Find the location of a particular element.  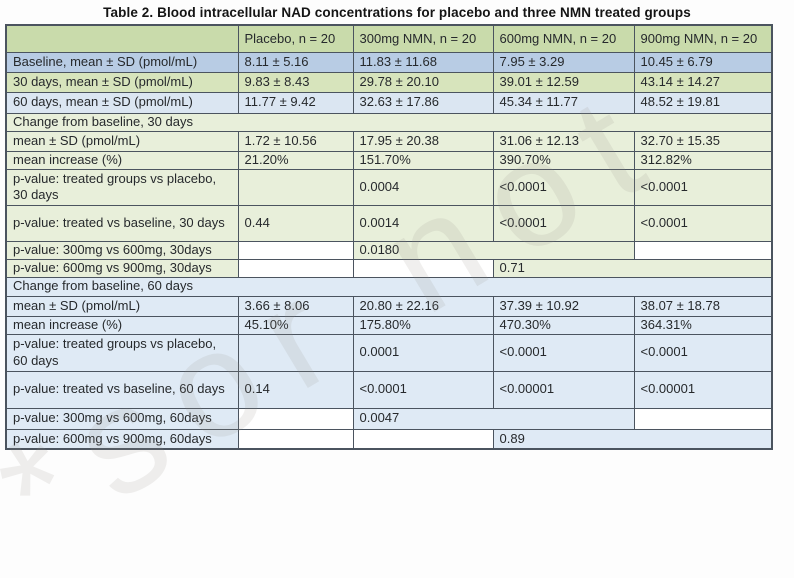

table-row: p-value: 300mg vs 600mg, 60days 0.0047 is located at coordinates (389, 418).